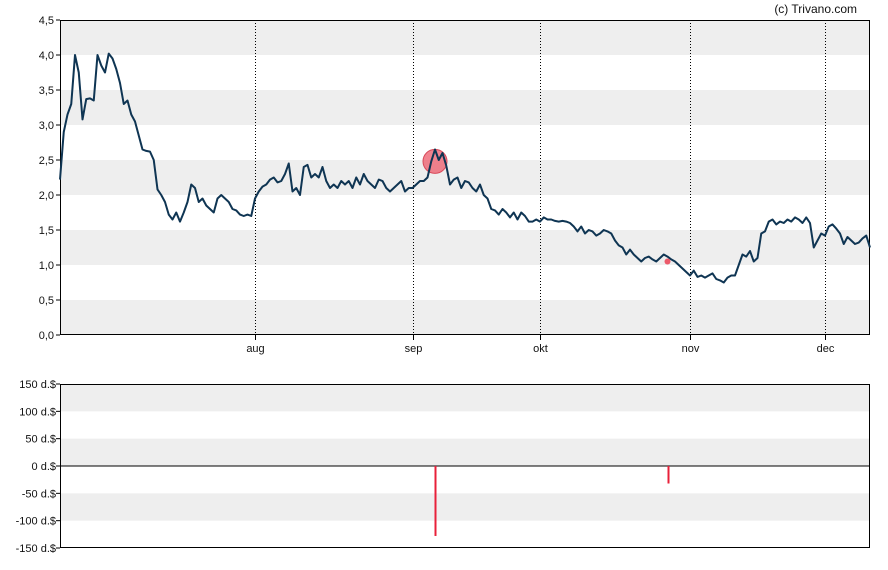 The width and height of the screenshot is (888, 570). What do you see at coordinates (255, 349) in the screenshot?
I see `x-tick-label: aug` at bounding box center [255, 349].